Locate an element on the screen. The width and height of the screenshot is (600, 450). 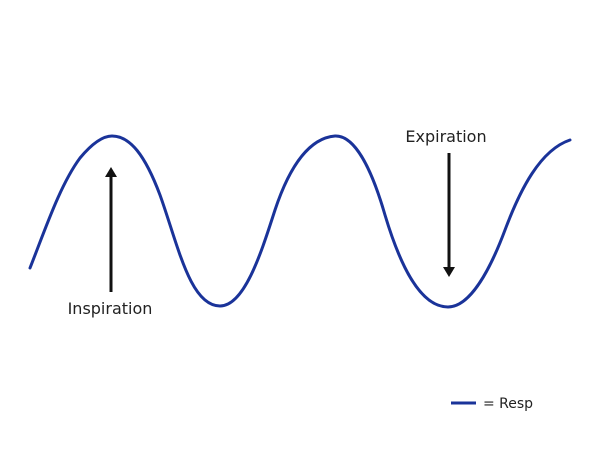
expiration-label: Expiration is located at coordinates (445, 136).